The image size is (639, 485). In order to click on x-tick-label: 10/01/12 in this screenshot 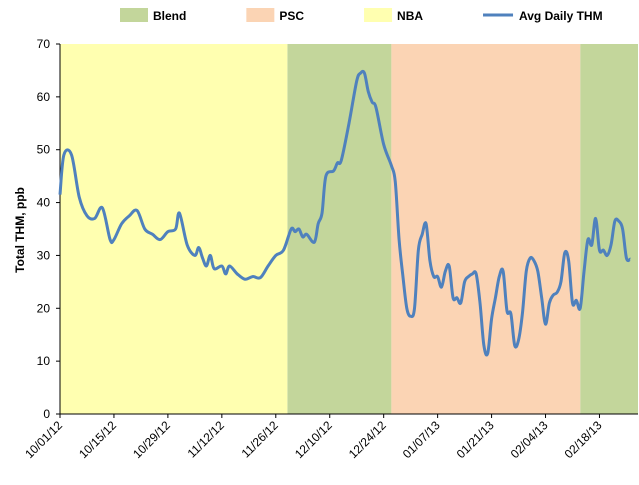, I will do `click(43, 439)`.